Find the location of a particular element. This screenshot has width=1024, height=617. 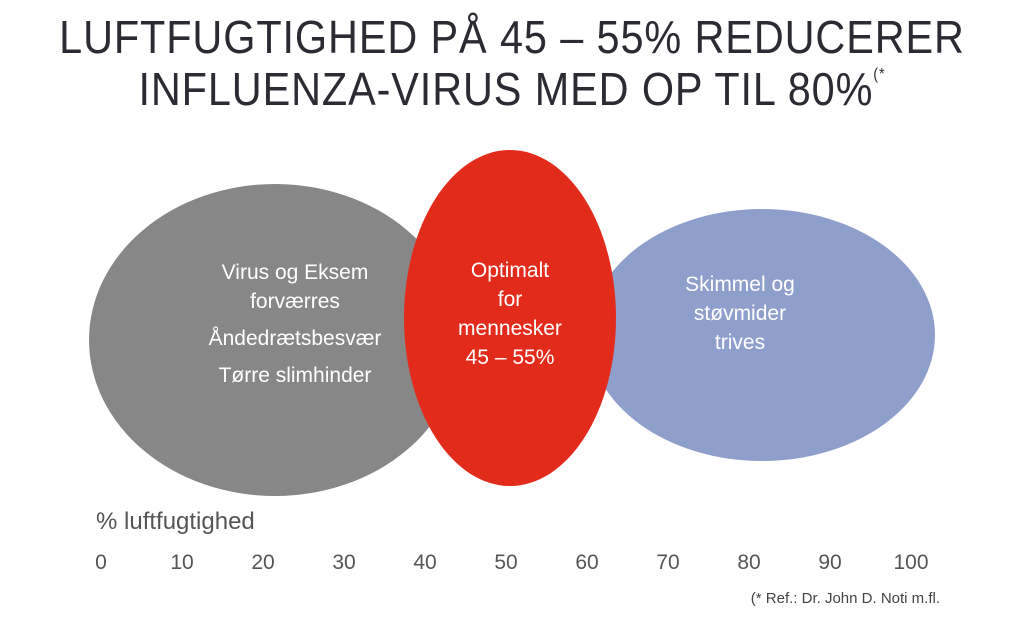

low-zone-line: Åndedrætsbesvær is located at coordinates (295, 338).